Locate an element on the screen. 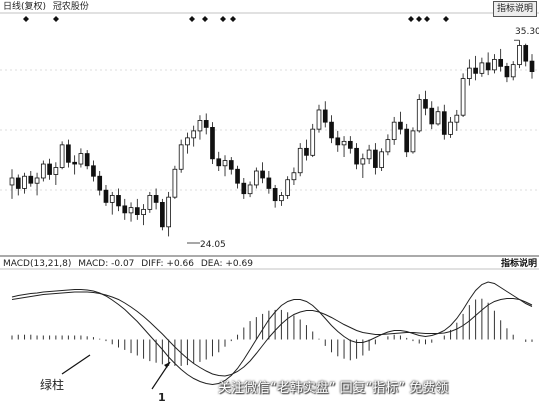  stock-name: 冠农股份 is located at coordinates (70, 7).